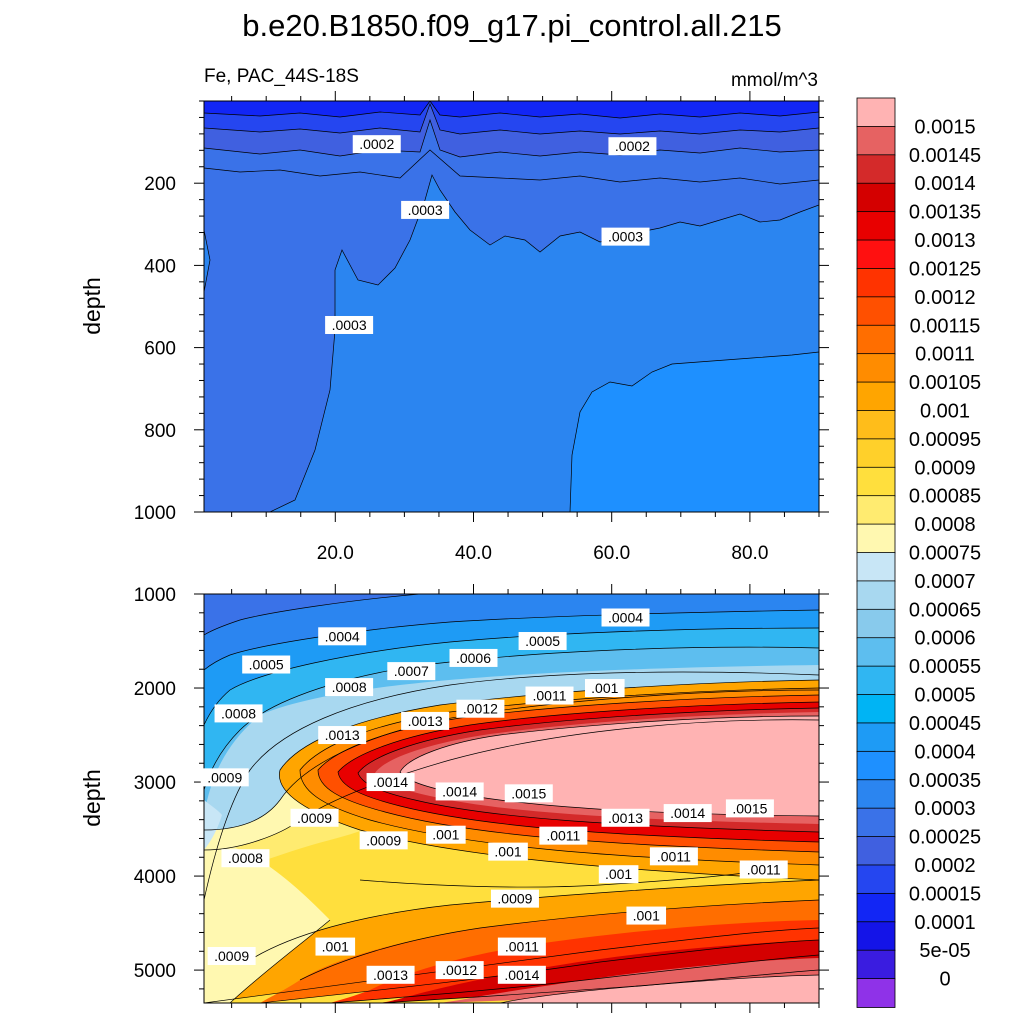 The height and width of the screenshot is (1024, 1024). Describe the element at coordinates (944, 639) in the screenshot. I see `colorbar-label: 0.0006` at that location.